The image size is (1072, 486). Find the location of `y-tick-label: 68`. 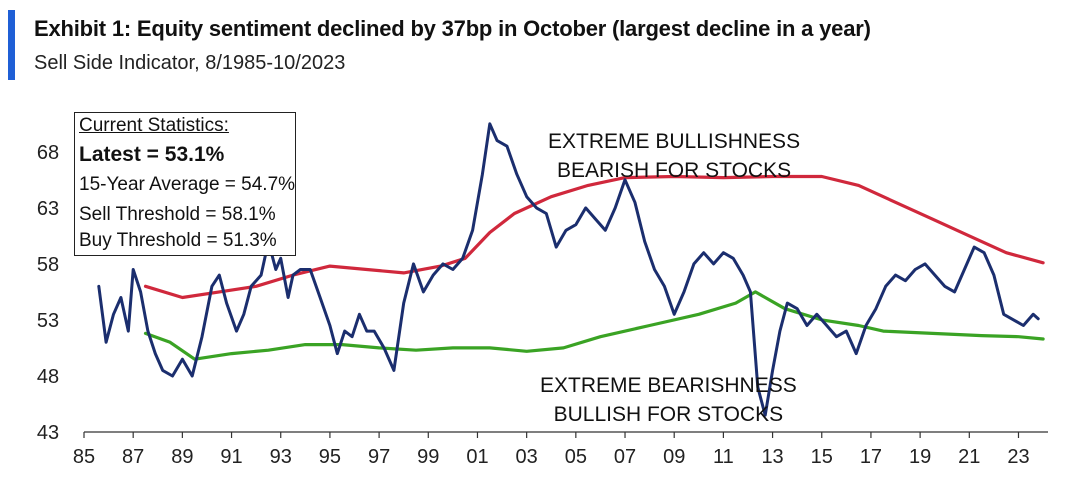

y-tick-label: 68 is located at coordinates (48, 153).